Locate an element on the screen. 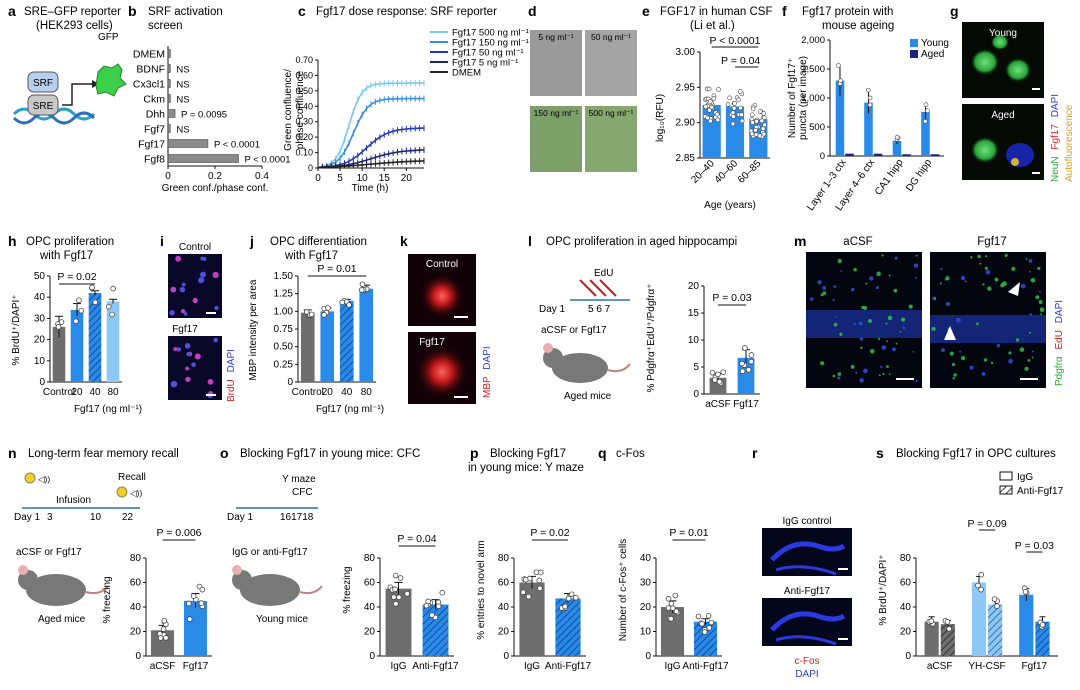 The image size is (1080, 690). panel-g-letter: g is located at coordinates (954, 11).